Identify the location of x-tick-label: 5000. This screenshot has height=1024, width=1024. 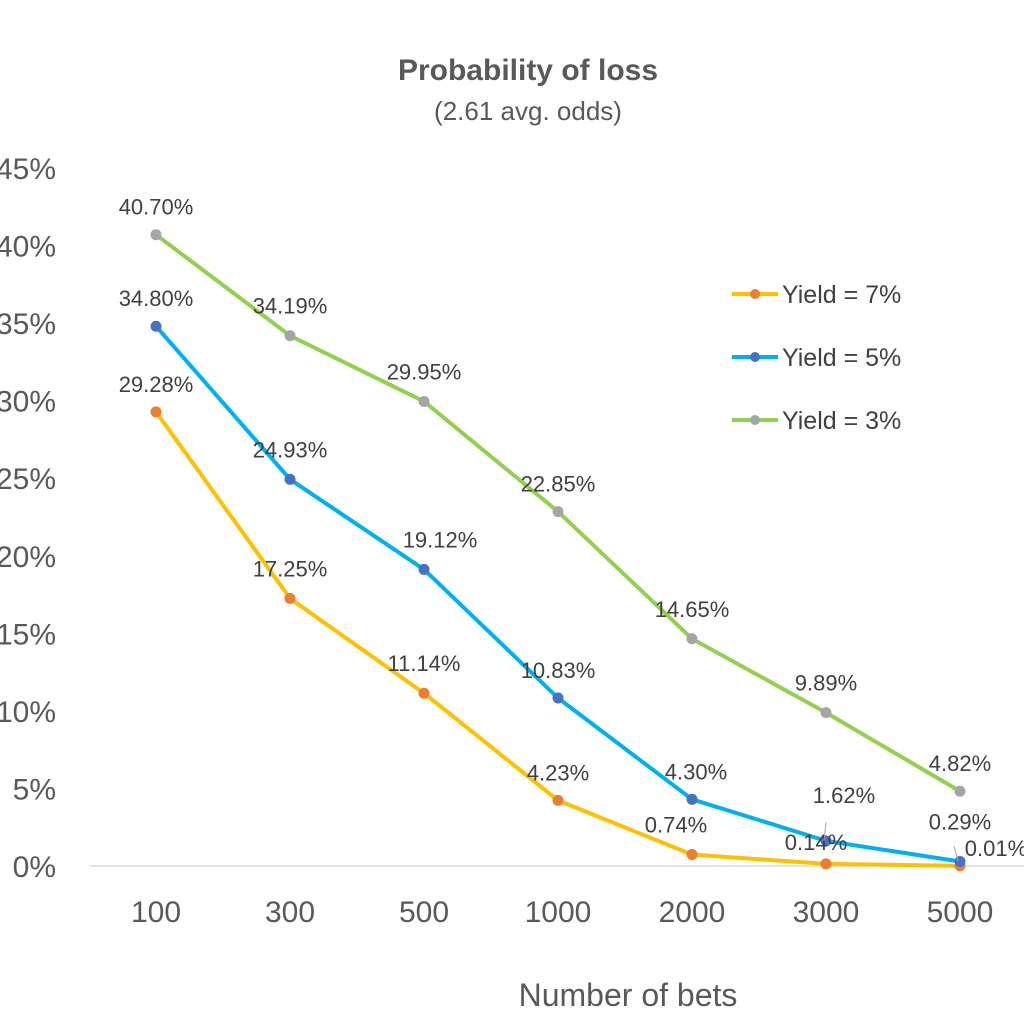
(960, 912).